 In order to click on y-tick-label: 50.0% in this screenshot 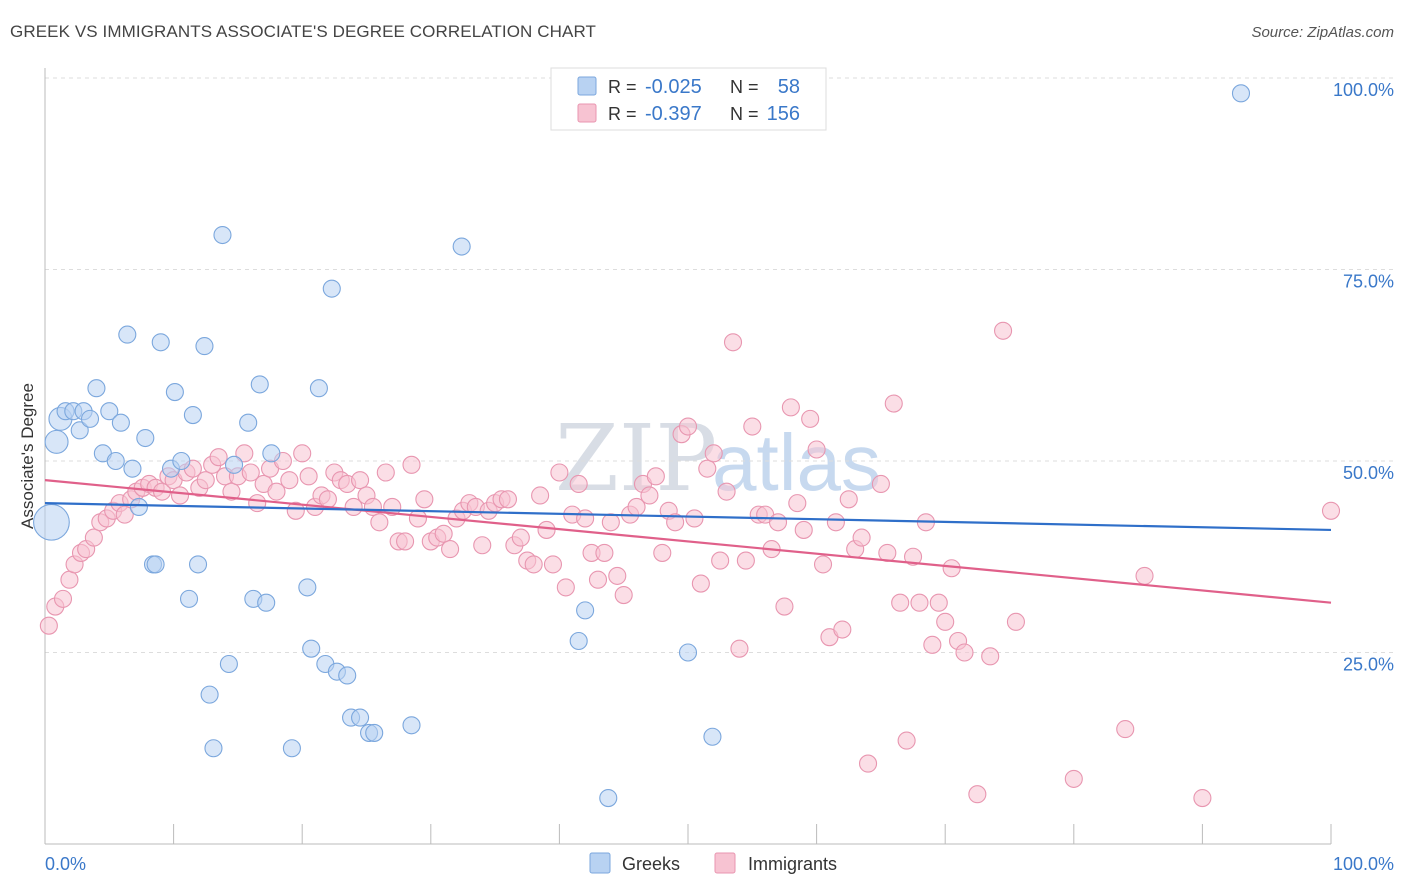, I will do `click(1368, 473)`.